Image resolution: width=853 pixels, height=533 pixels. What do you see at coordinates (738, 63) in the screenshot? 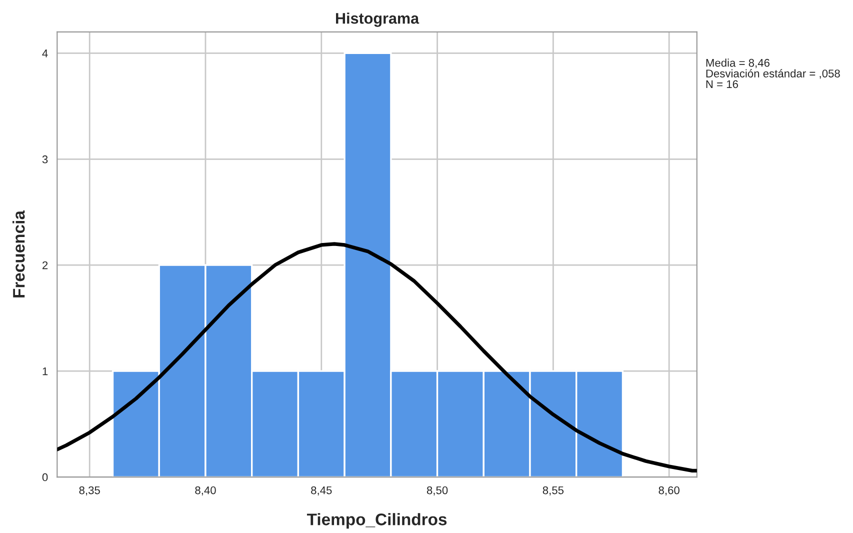
I see `text: Media = 8,46` at bounding box center [738, 63].